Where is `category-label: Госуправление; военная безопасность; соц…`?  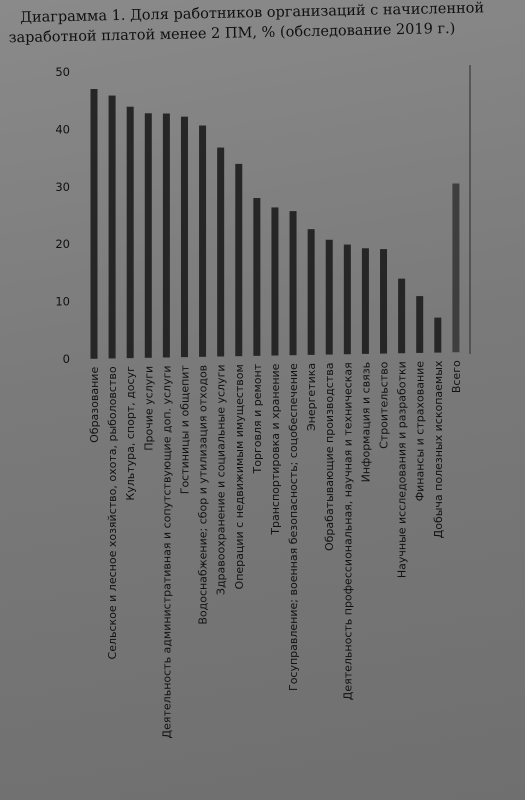 category-label: Госуправление; военная безопасность; соц… is located at coordinates (293, 527).